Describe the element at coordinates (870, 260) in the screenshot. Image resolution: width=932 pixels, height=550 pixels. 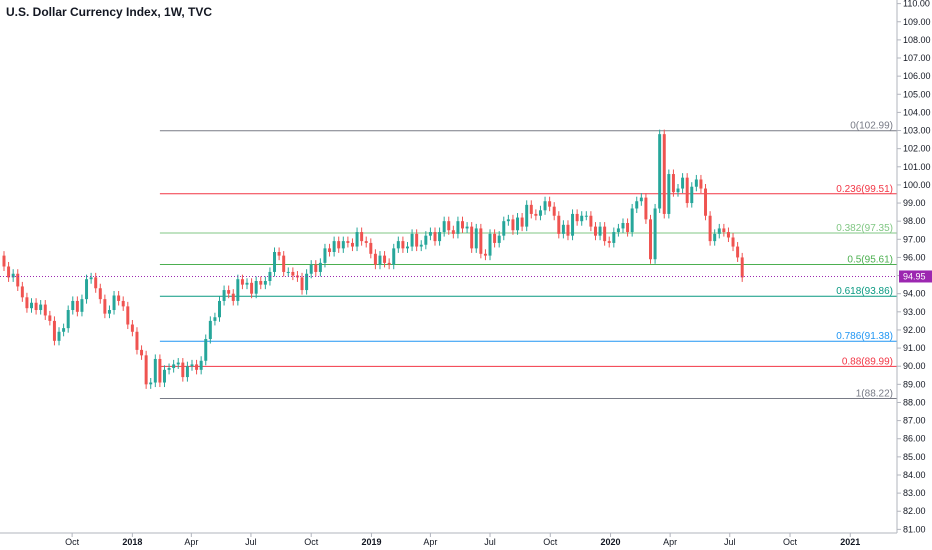
I see `fib-level-label: 0.5(95.61)` at that location.